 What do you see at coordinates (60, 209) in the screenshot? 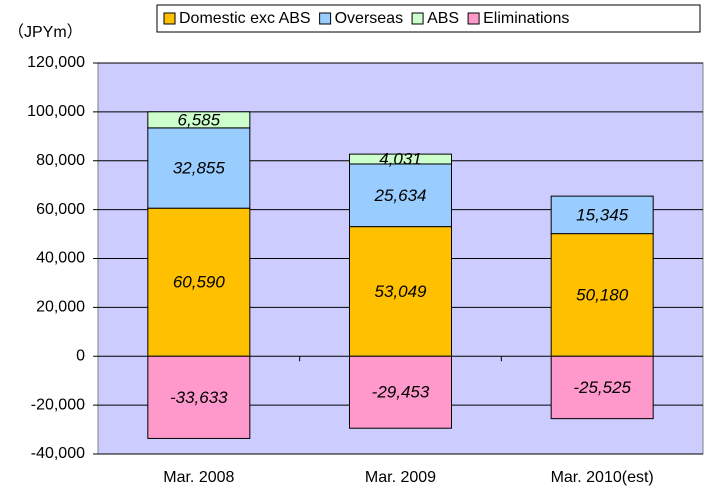
I see `y-tick-label: 60,000` at bounding box center [60, 209].